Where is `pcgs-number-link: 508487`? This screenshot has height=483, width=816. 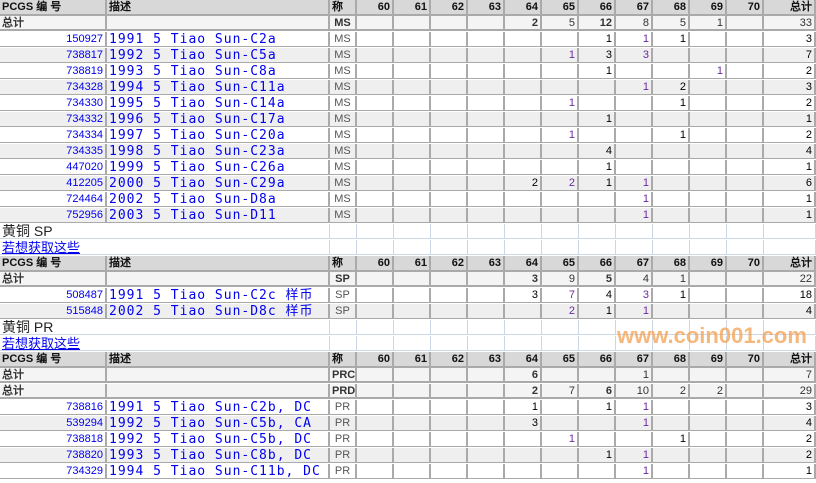
pcgs-number-link: 508487 is located at coordinates (53, 295).